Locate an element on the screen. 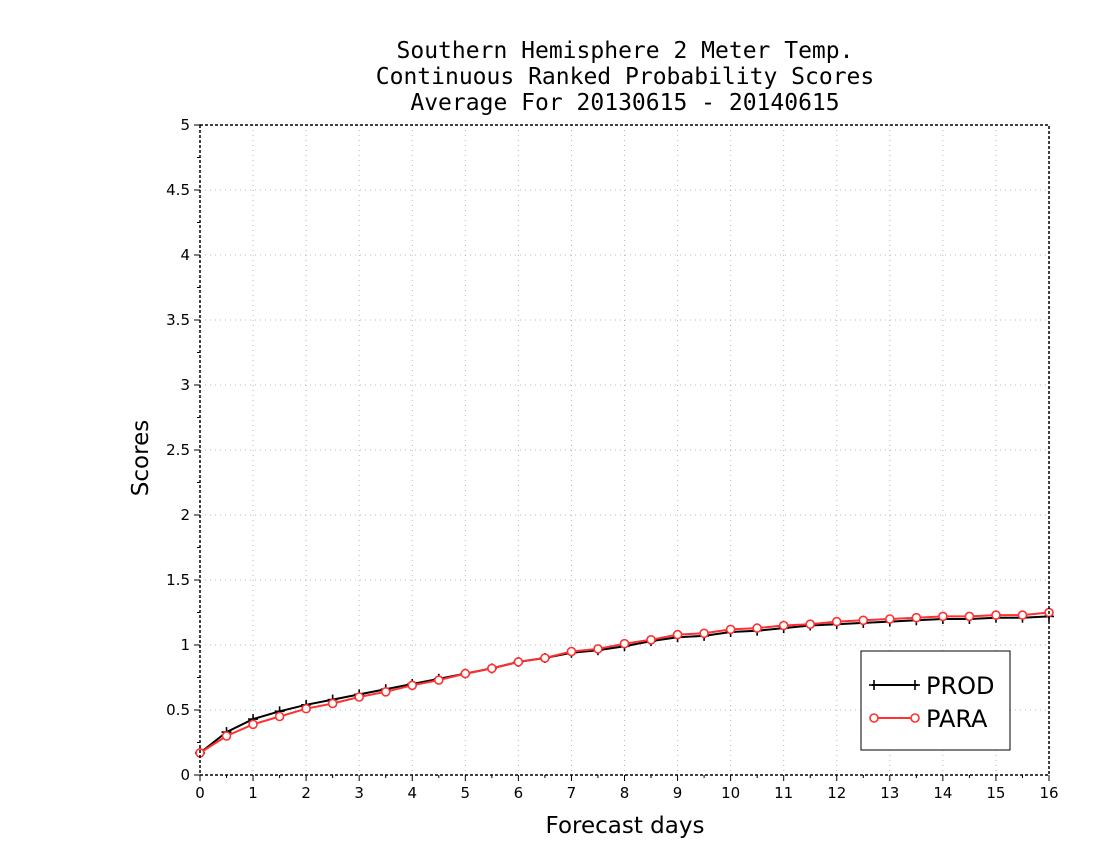 The width and height of the screenshot is (1100, 850). y-tick-label: 4 is located at coordinates (185, 255).